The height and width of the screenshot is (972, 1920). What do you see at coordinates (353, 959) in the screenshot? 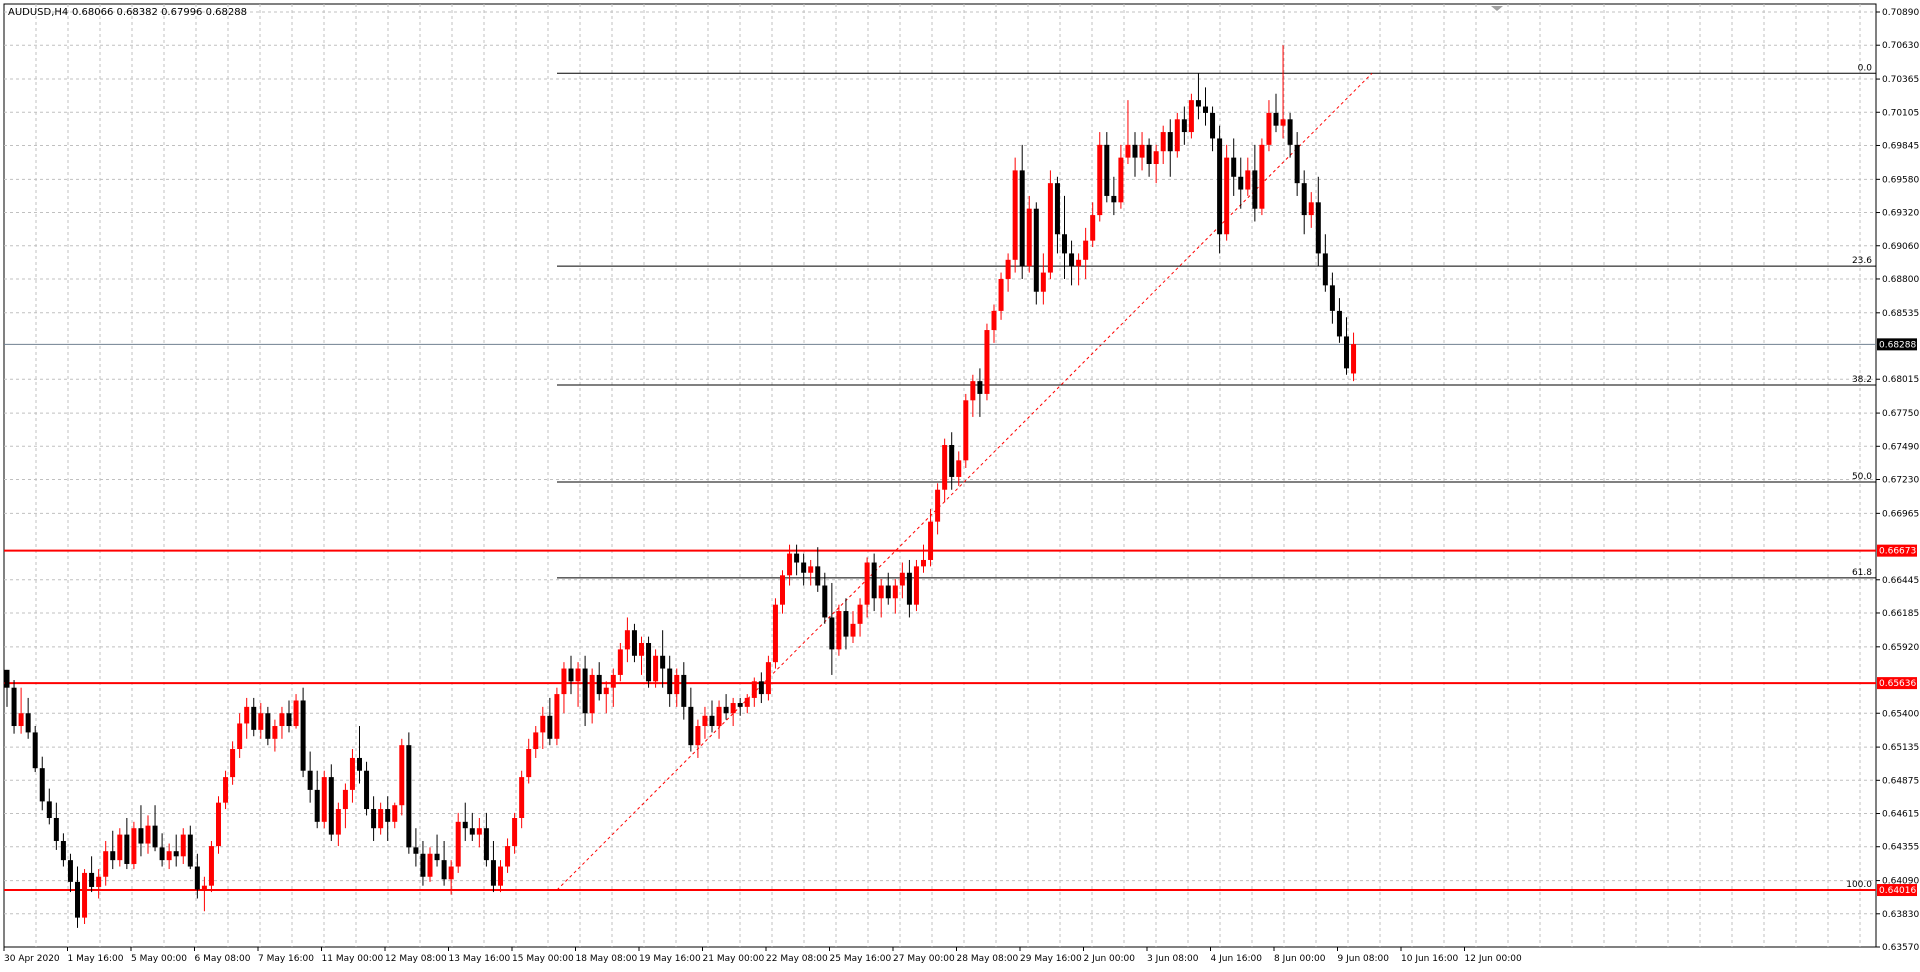
I see `x-tick-label: 11 May 00:00` at bounding box center [353, 959].